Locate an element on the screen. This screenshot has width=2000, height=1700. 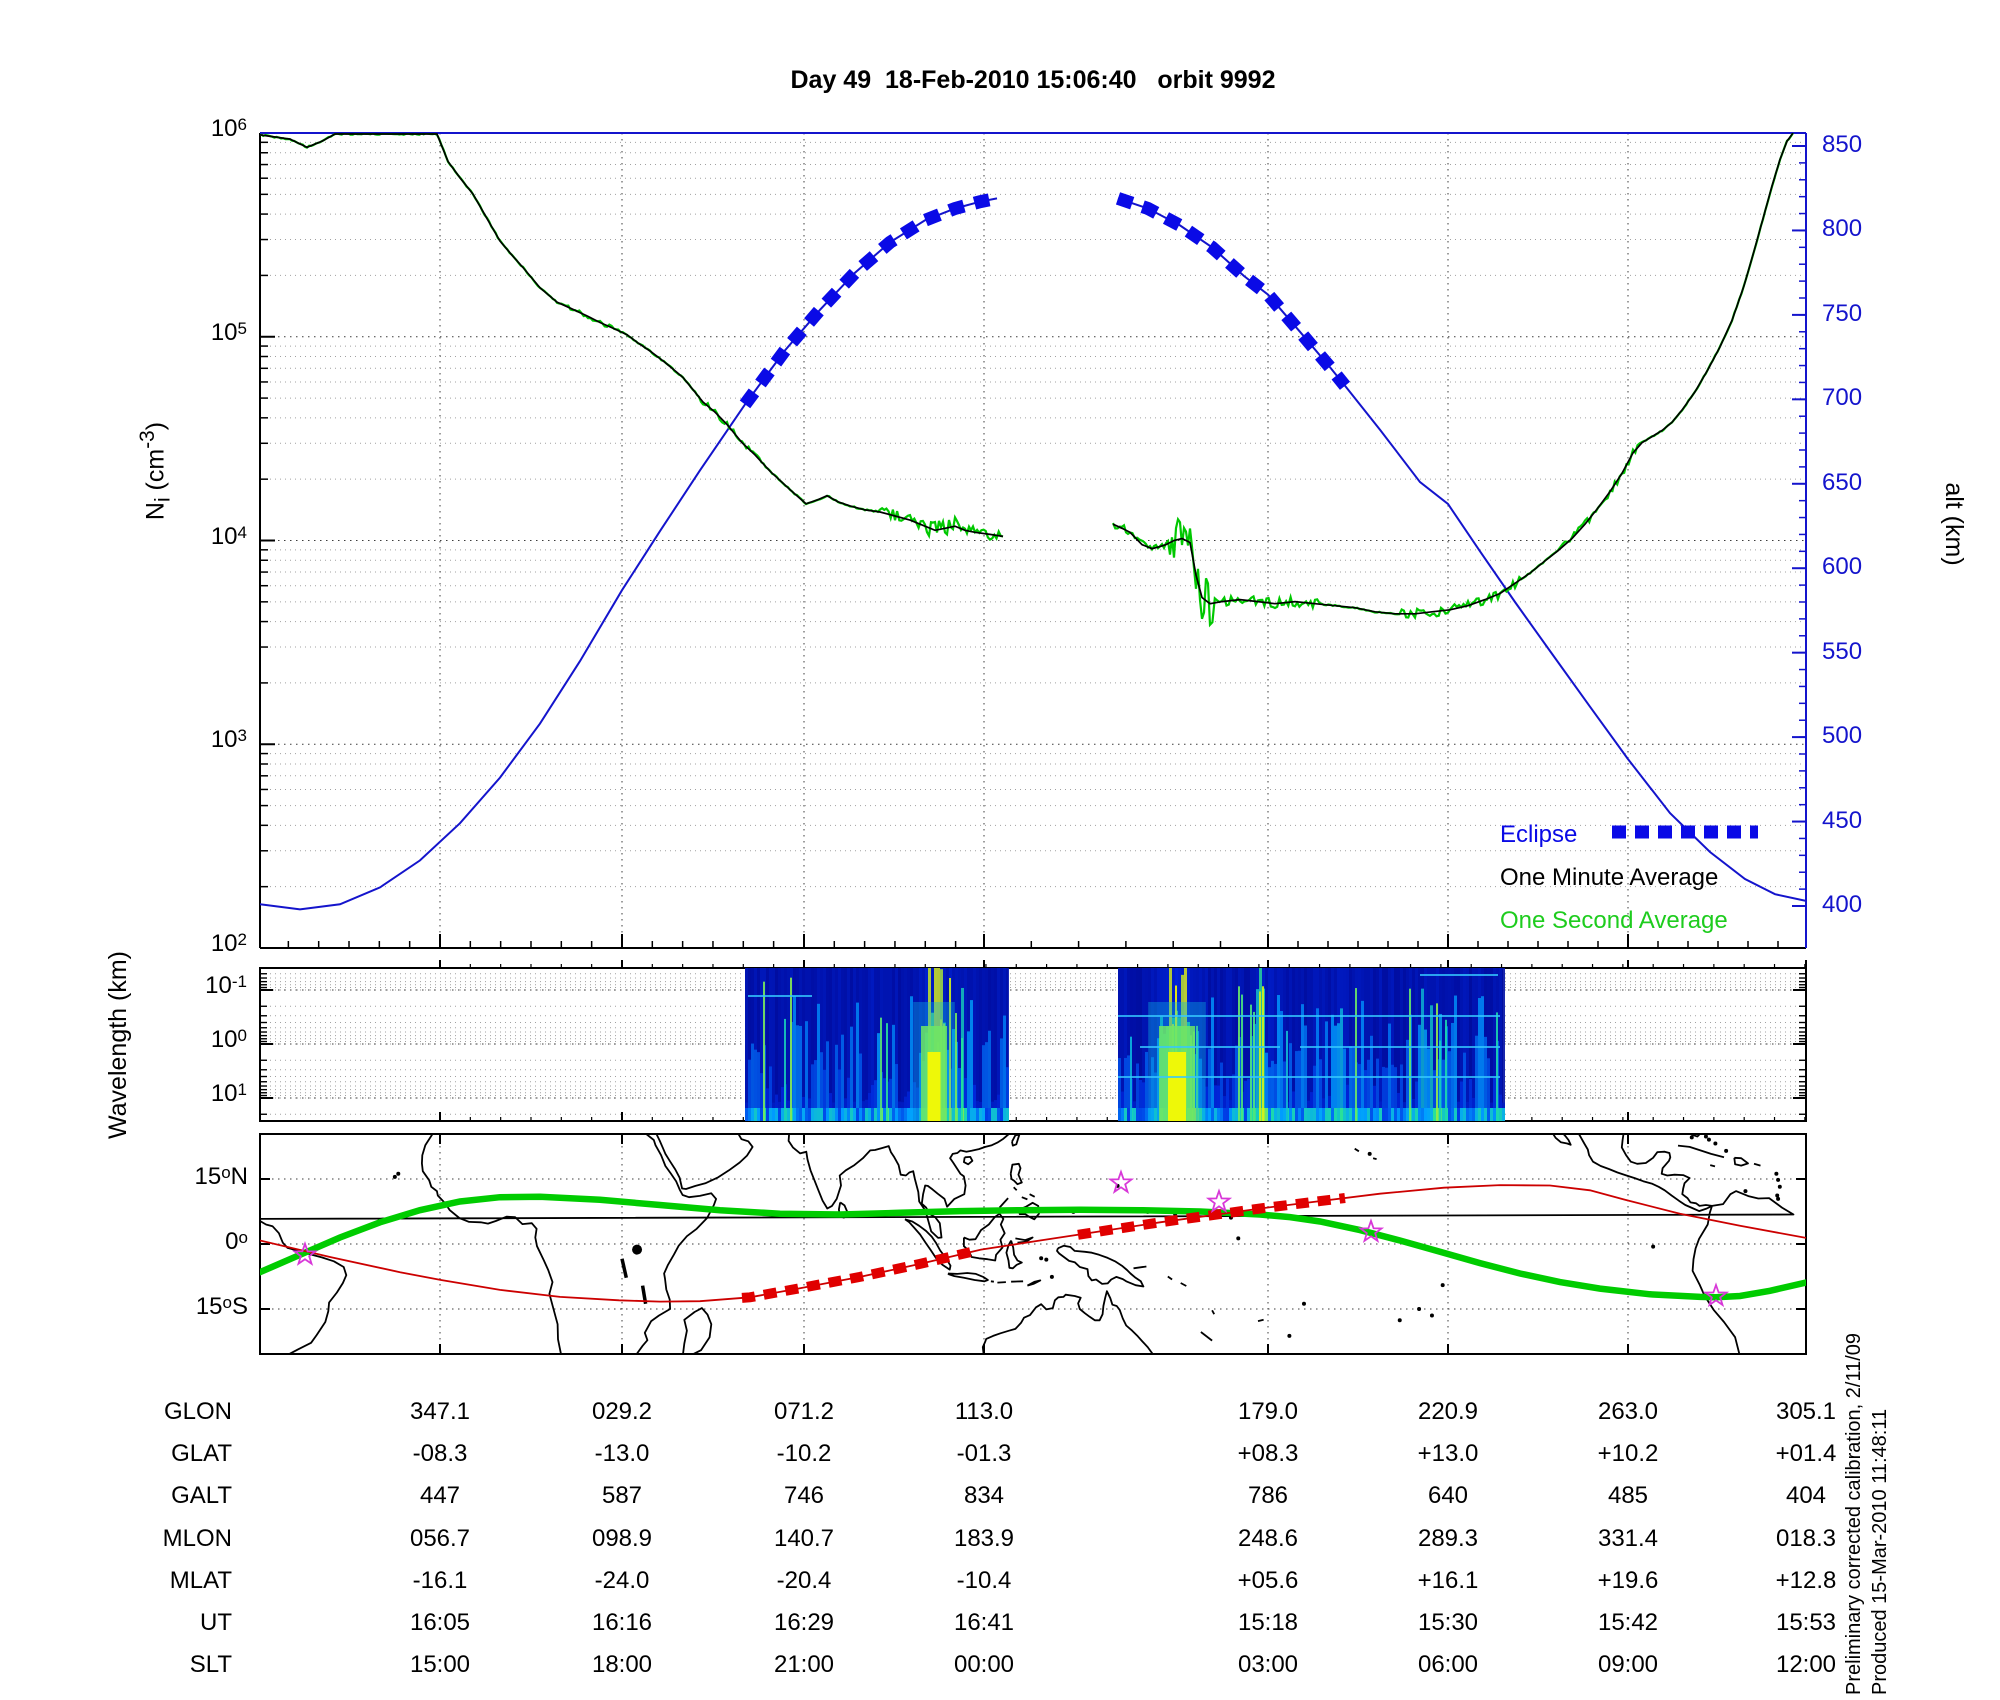
table-cell: 03:00 is located at coordinates (1268, 1665).